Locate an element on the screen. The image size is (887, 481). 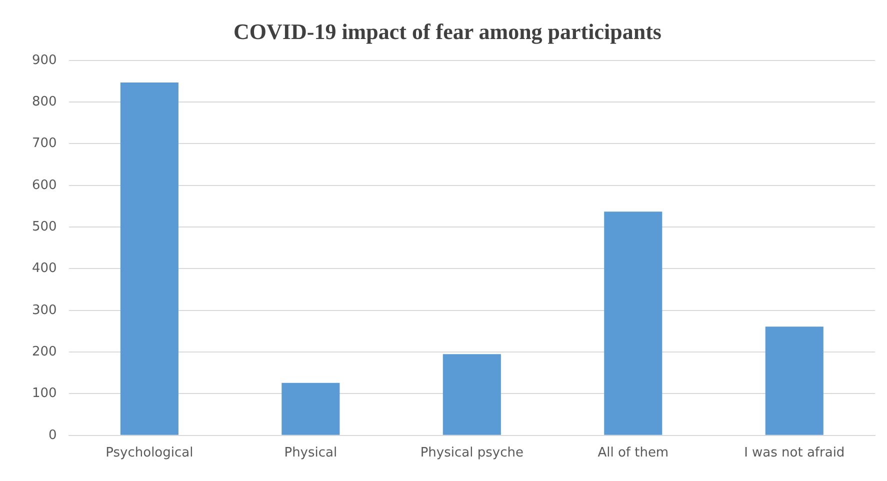
y-tick-label: 0 is located at coordinates (52, 435).